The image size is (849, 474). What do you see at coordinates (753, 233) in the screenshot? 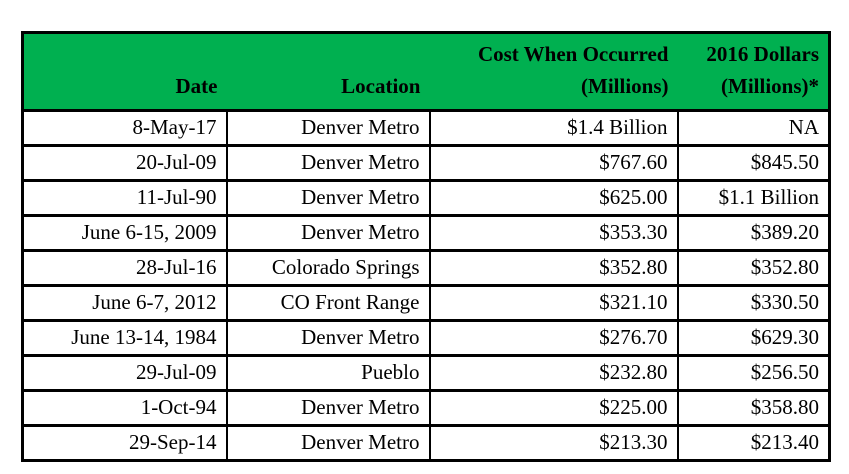
I see `cell-2016-dollars: $389.20` at bounding box center [753, 233].